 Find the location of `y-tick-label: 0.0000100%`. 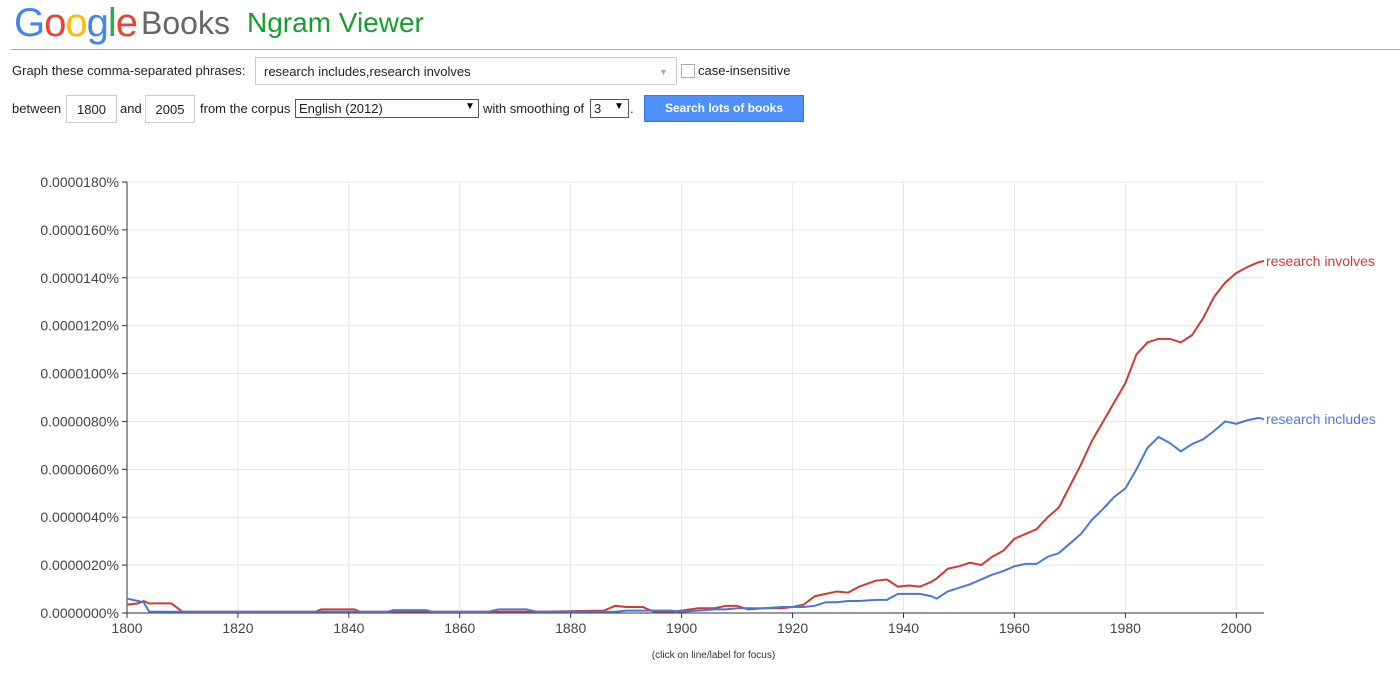

y-tick-label: 0.0000100% is located at coordinates (79, 374).